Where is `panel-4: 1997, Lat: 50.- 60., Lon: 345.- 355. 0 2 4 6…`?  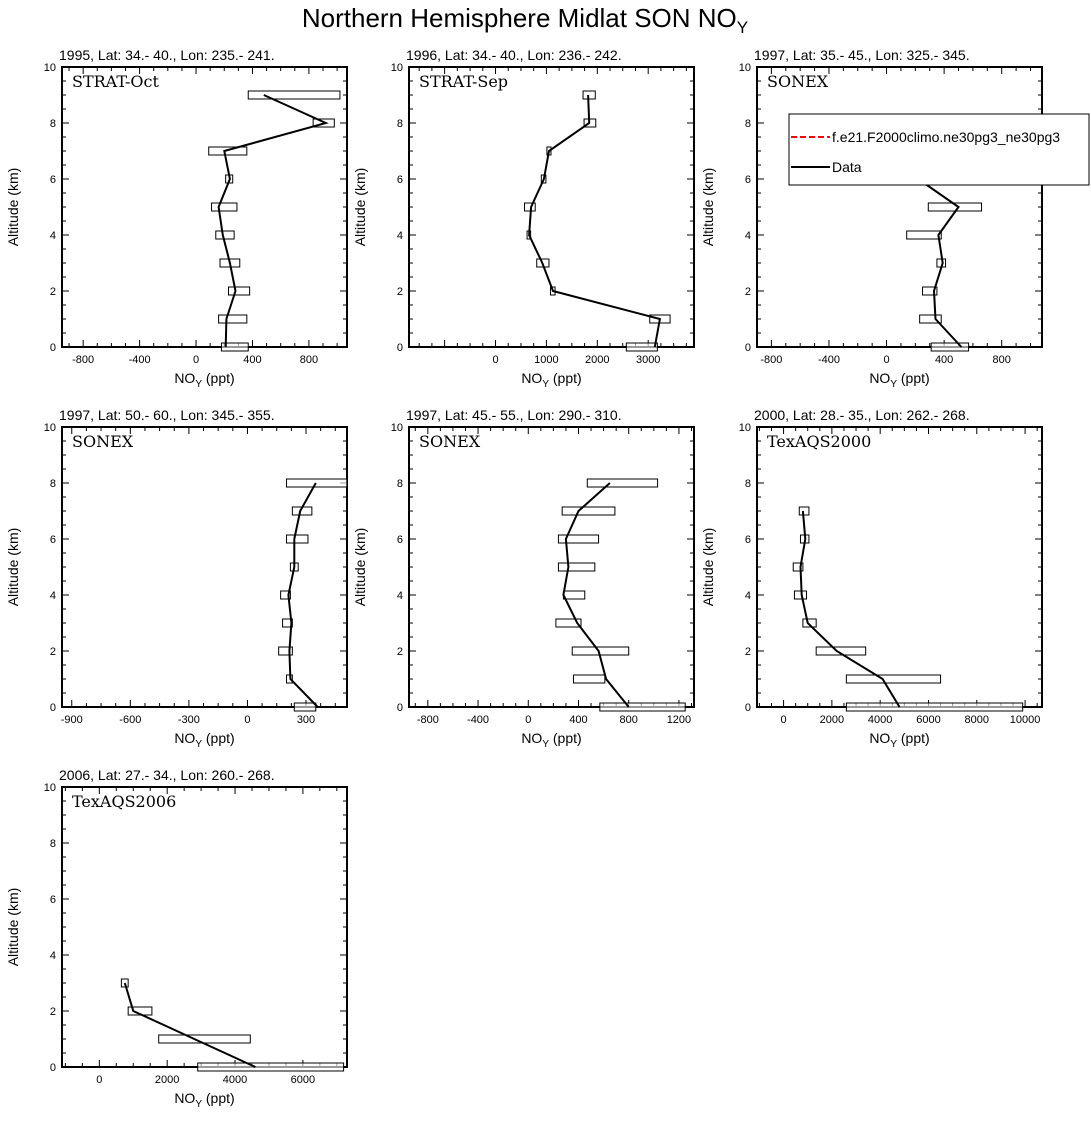 panel-4: 1997, Lat: 50.- 60., Lon: 345.- 355. 0 2 4 6… is located at coordinates (176, 578).